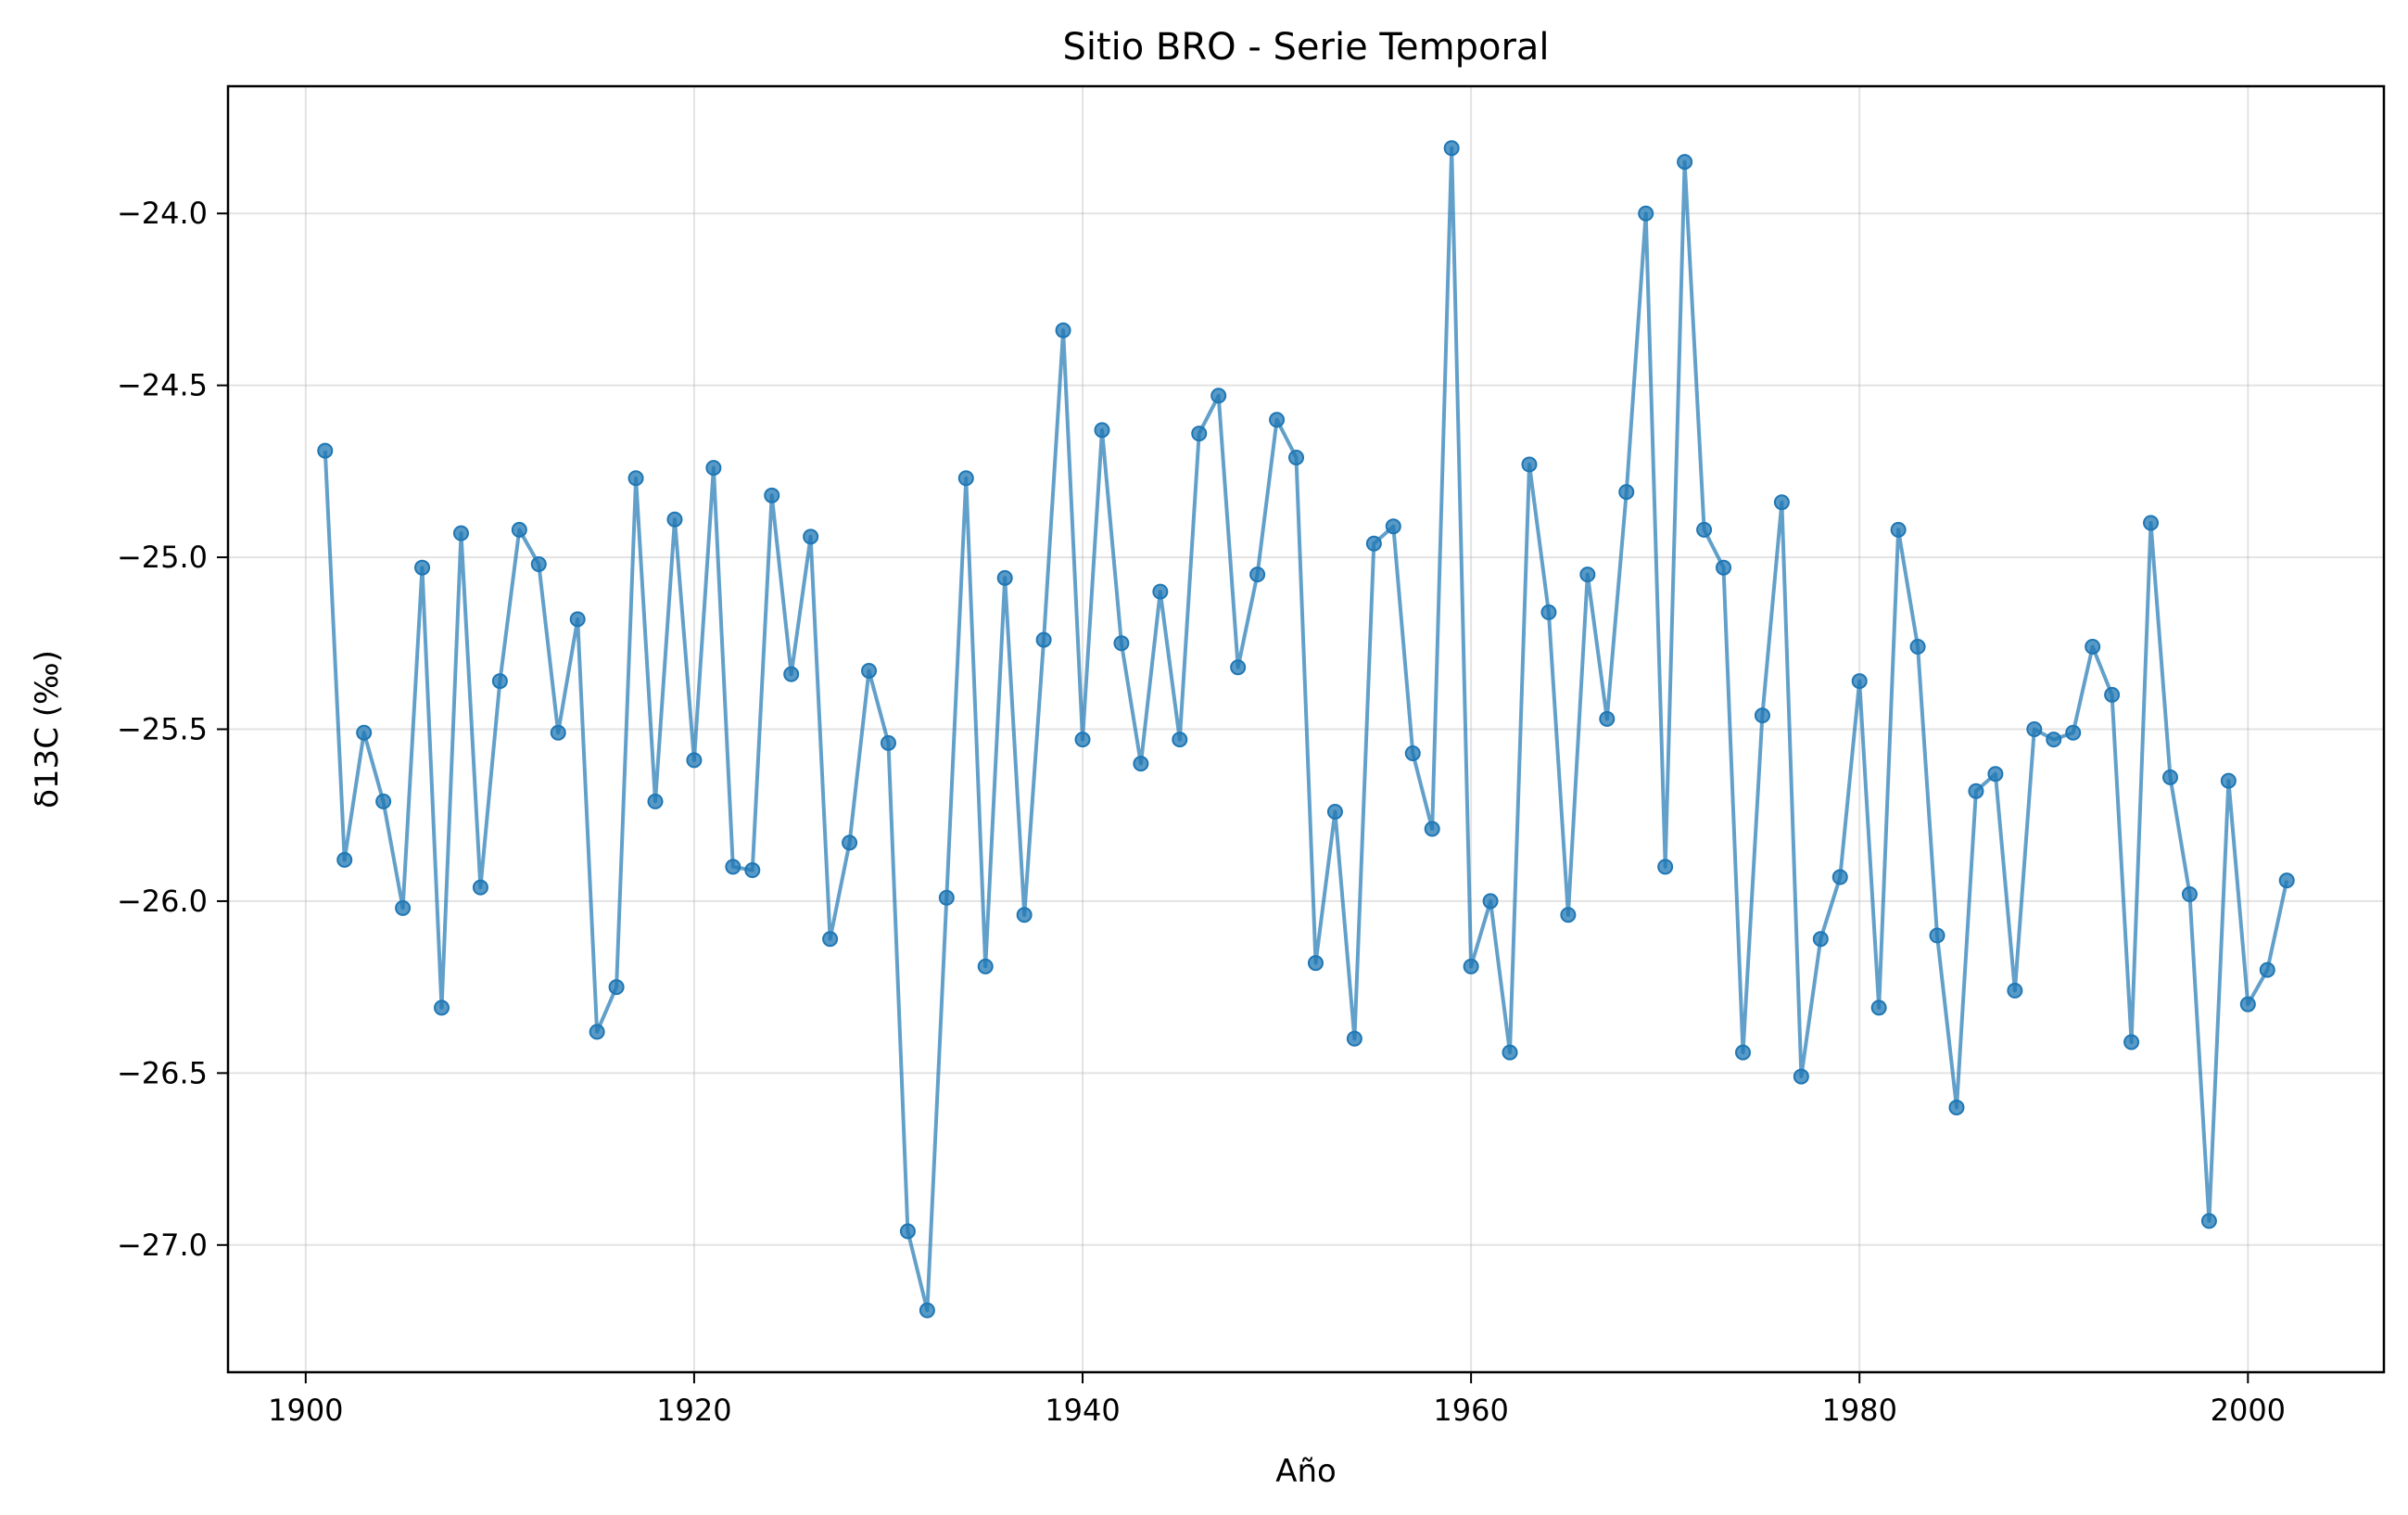  Describe the element at coordinates (693, 1410) in the screenshot. I see `x-tick-label: 1920` at that location.